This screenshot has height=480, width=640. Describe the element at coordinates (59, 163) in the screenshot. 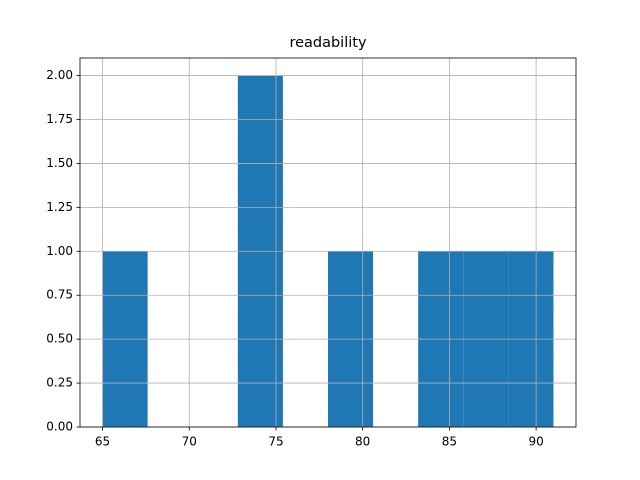

I see `y-tick-label: 1.50` at that location.